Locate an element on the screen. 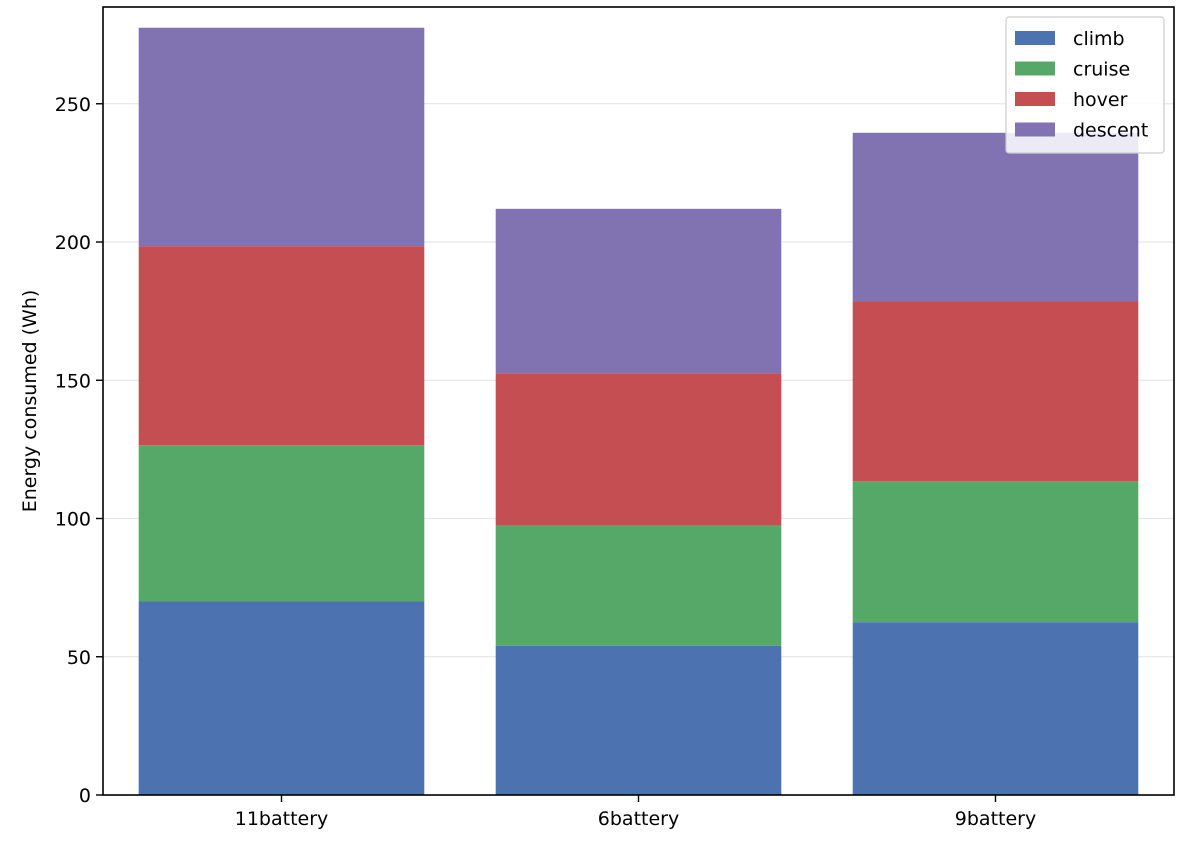 The image size is (1193, 850). bar-descent-9battery is located at coordinates (995, 217).